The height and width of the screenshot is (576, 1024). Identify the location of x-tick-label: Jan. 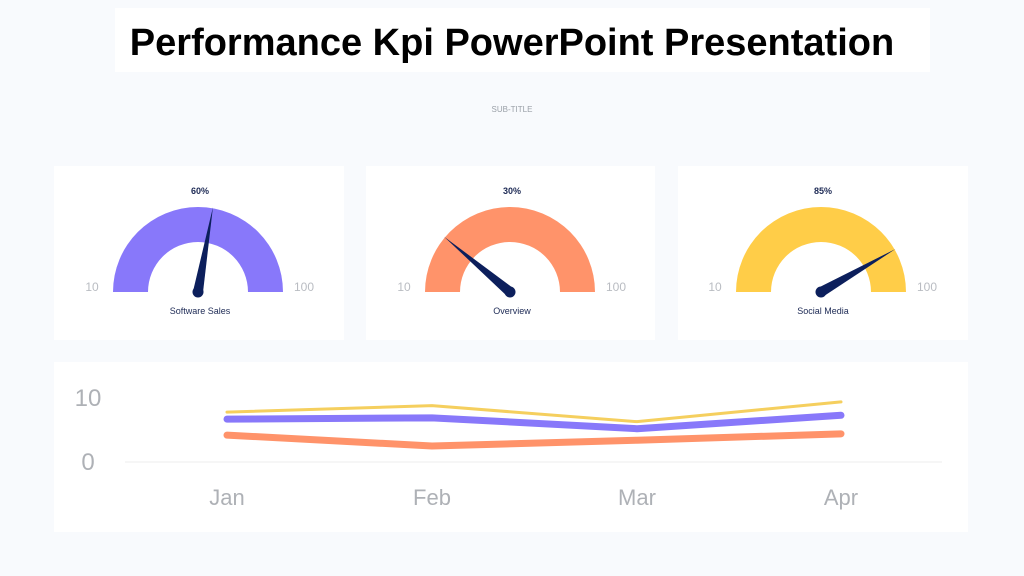
(226, 497).